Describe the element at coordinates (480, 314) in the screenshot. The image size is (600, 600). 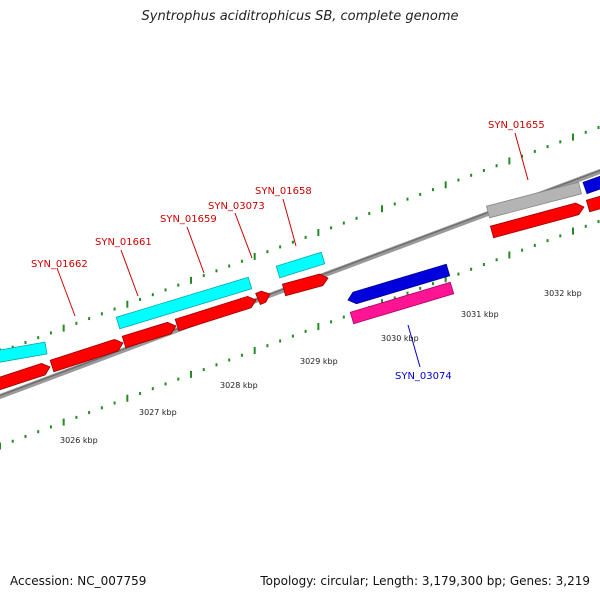
I see `scale-label: 3031 kbp` at that location.